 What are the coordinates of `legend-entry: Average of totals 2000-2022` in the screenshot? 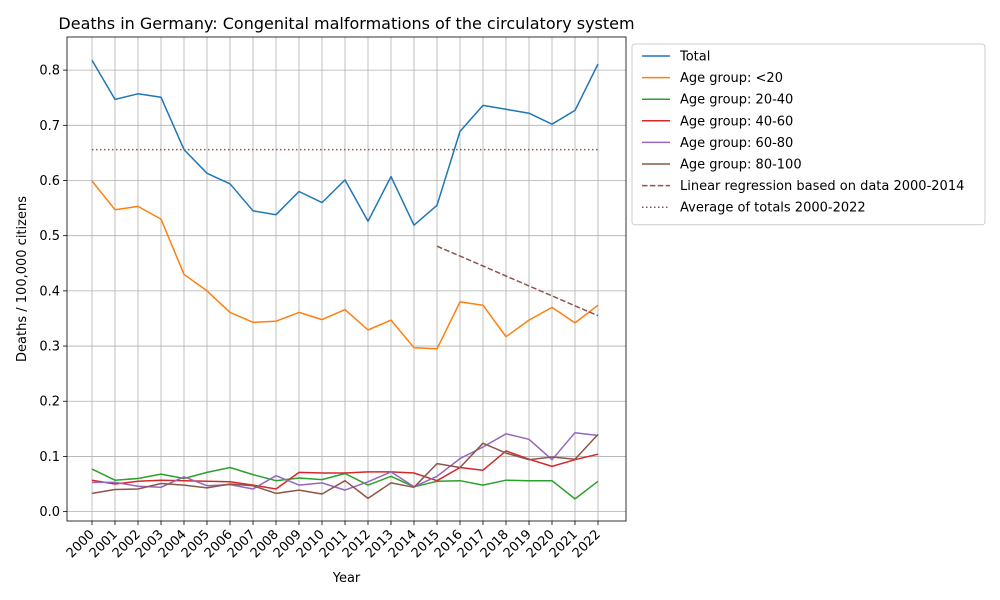 It's located at (773, 208).